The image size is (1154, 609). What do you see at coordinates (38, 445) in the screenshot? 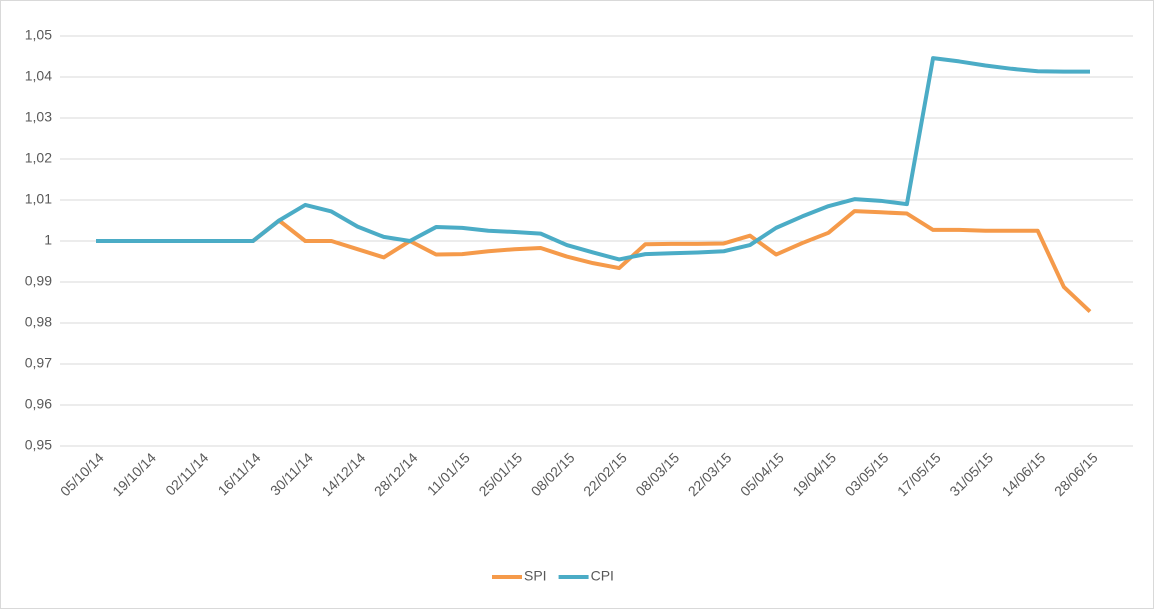
I see `y-tick-label: 0,95` at bounding box center [38, 445].